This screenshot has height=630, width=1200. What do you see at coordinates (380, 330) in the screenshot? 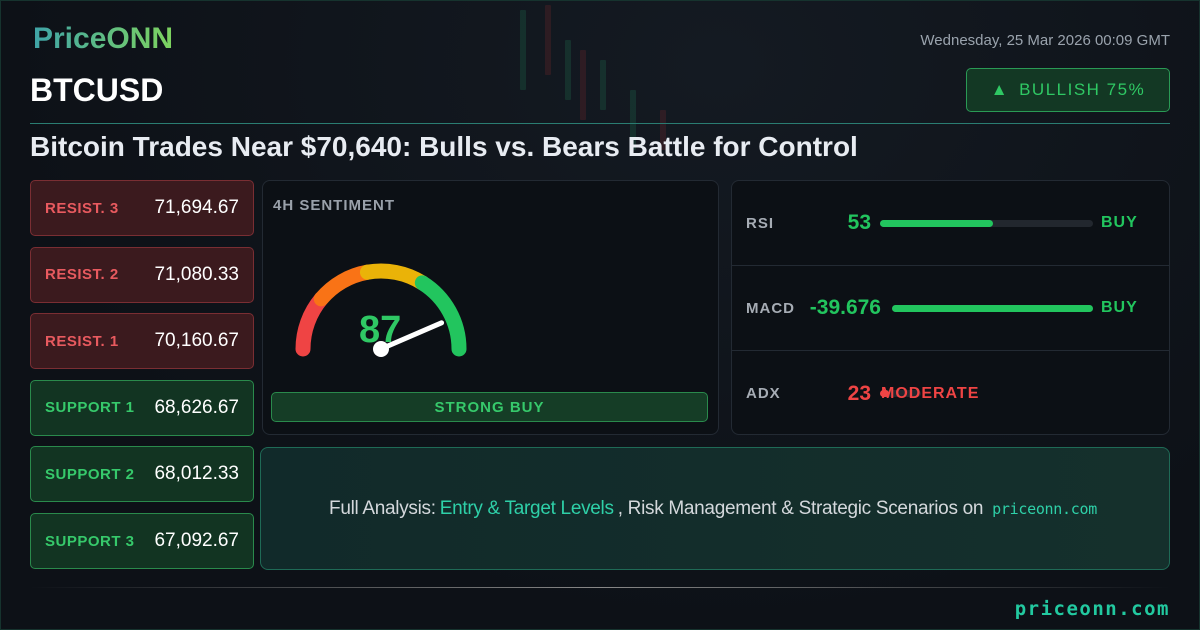
I see `sentiment-score: 87` at bounding box center [380, 330].